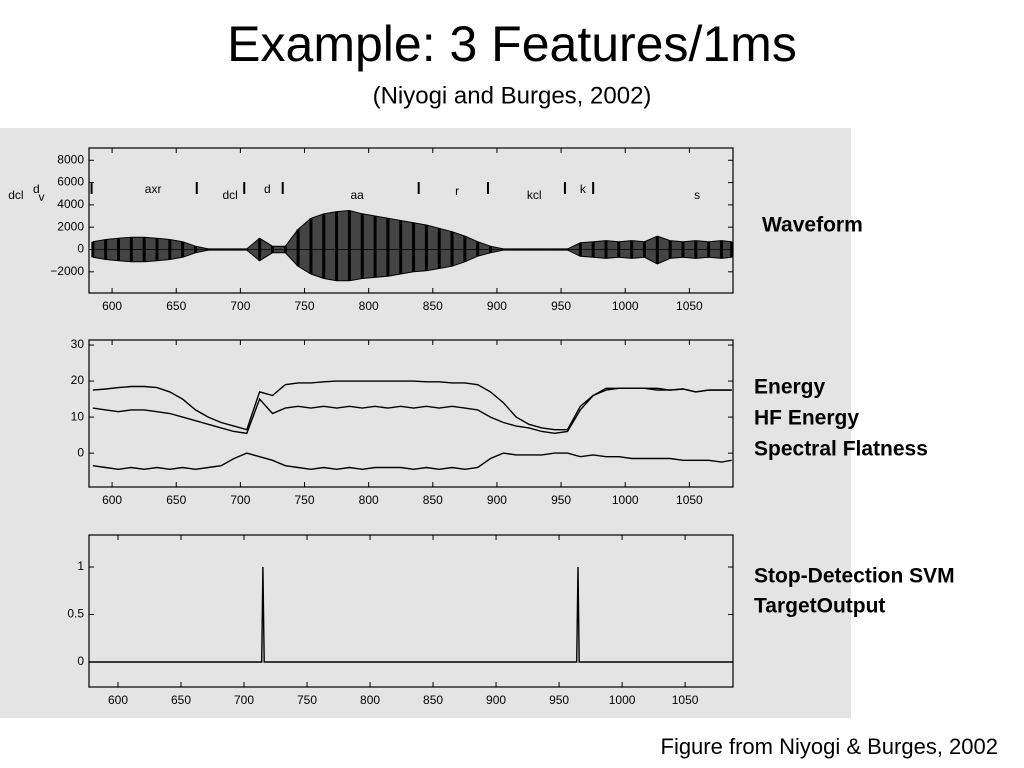 The height and width of the screenshot is (768, 1024). I want to click on phone-label: r, so click(457, 191).